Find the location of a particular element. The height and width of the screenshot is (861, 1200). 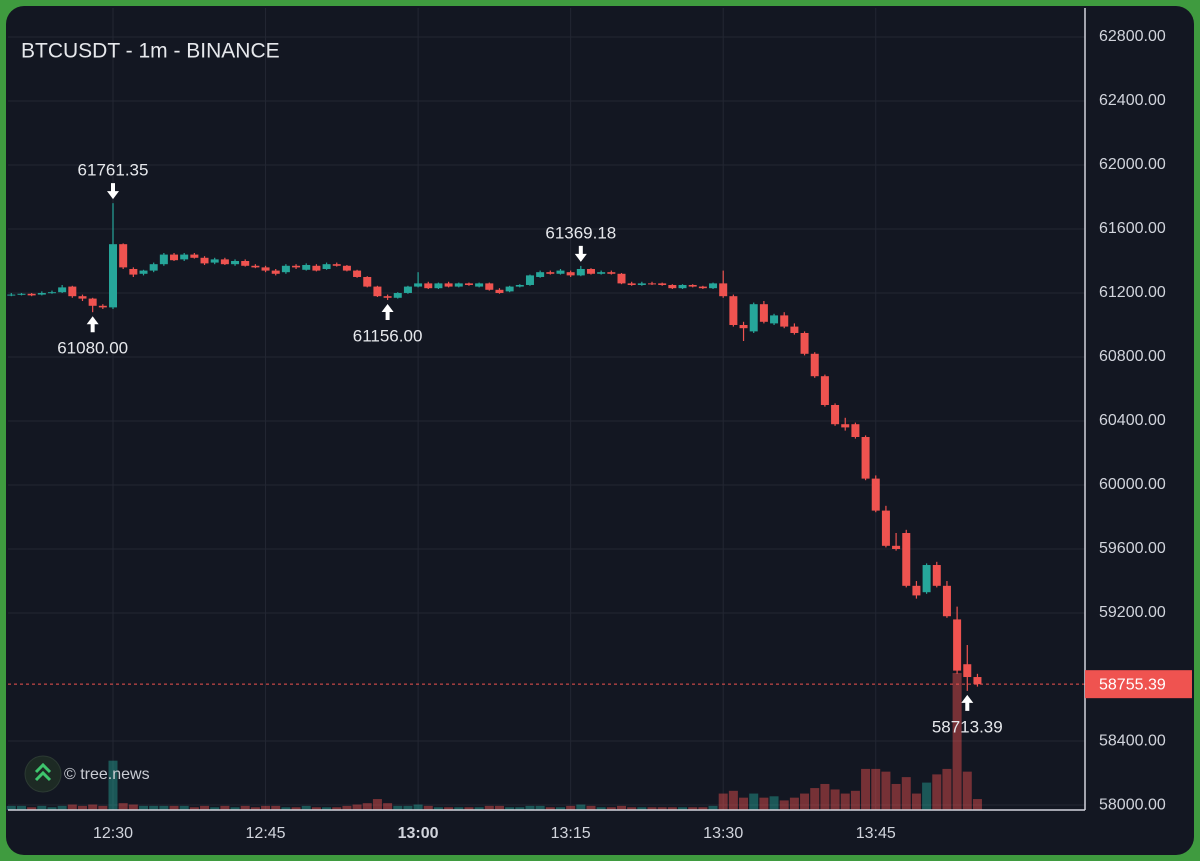

x-tick-label: 12:30 is located at coordinates (113, 833).